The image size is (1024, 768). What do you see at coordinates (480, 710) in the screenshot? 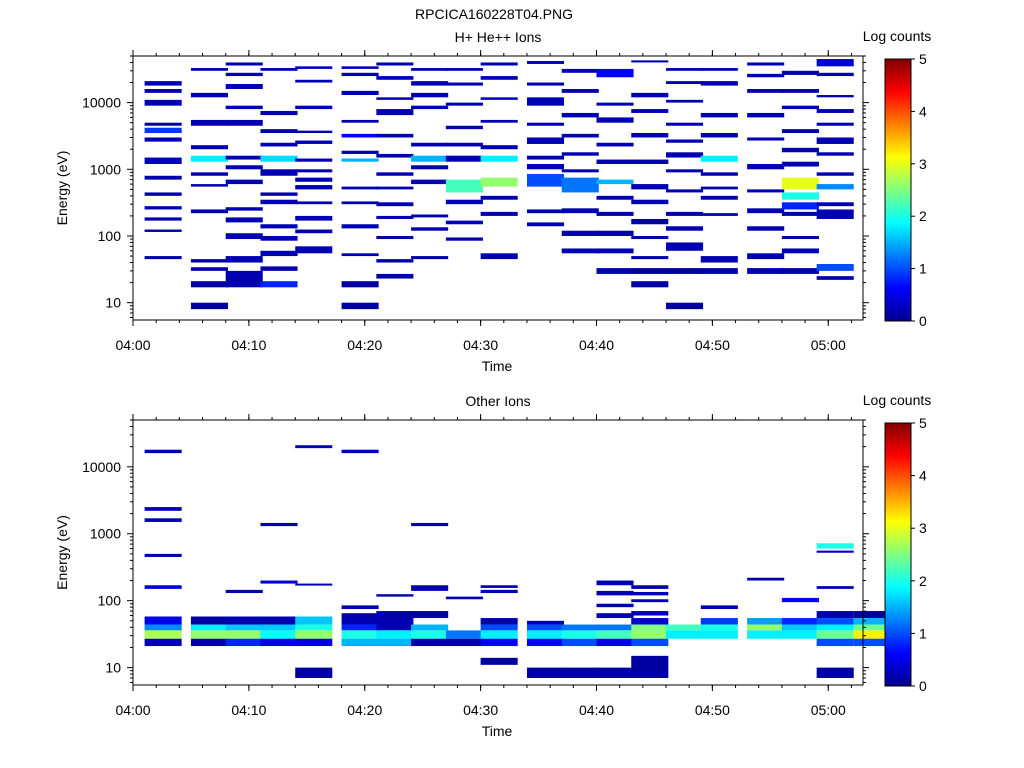
I see `x-tick-label: 04:30` at bounding box center [480, 710].